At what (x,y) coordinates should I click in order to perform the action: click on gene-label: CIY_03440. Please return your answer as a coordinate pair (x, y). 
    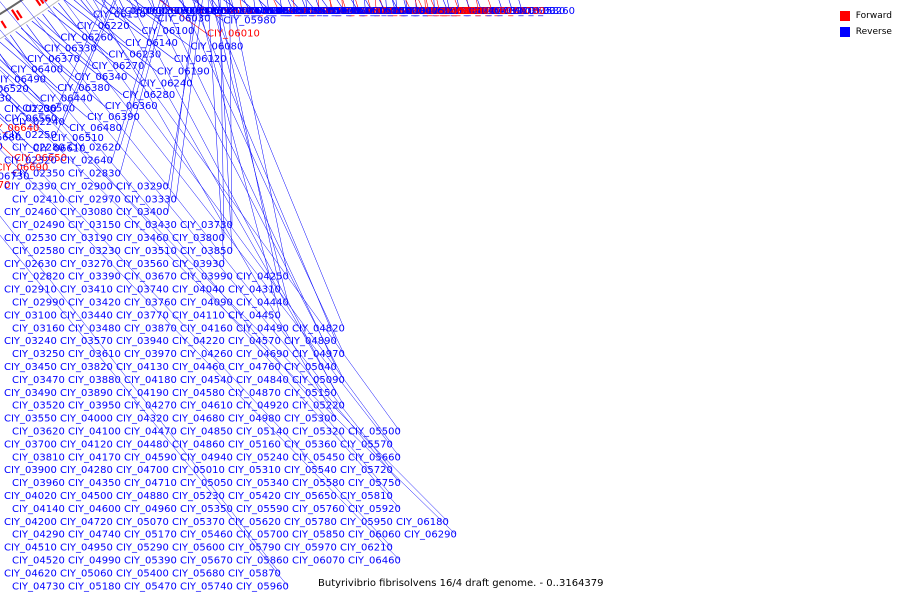
    Looking at the image, I should click on (86, 315).